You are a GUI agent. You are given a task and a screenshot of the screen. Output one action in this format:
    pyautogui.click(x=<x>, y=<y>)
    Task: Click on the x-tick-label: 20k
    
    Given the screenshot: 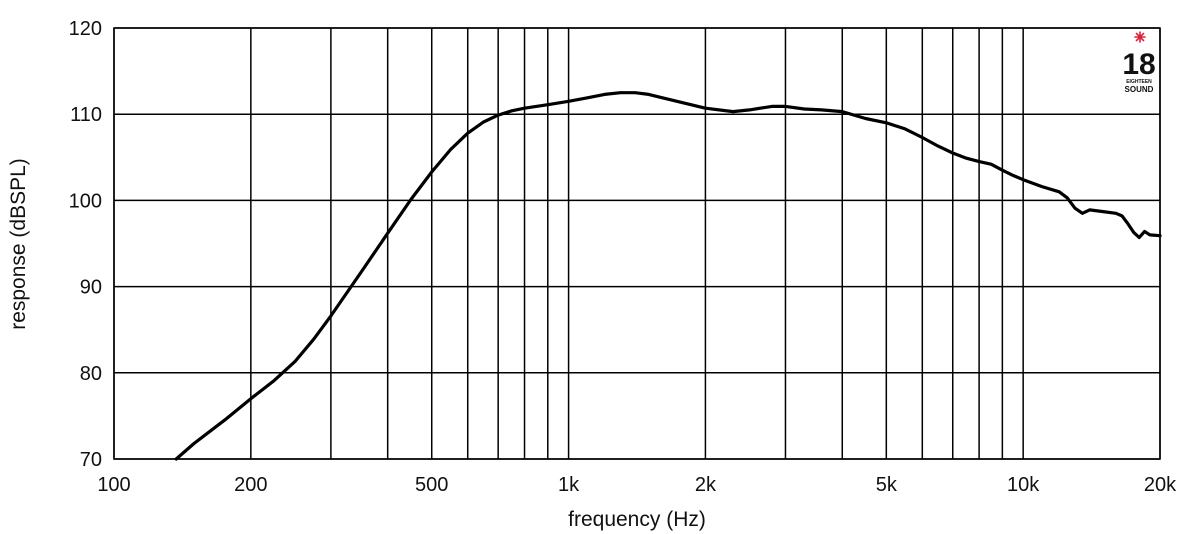 What is the action you would take?
    pyautogui.click(x=1160, y=485)
    